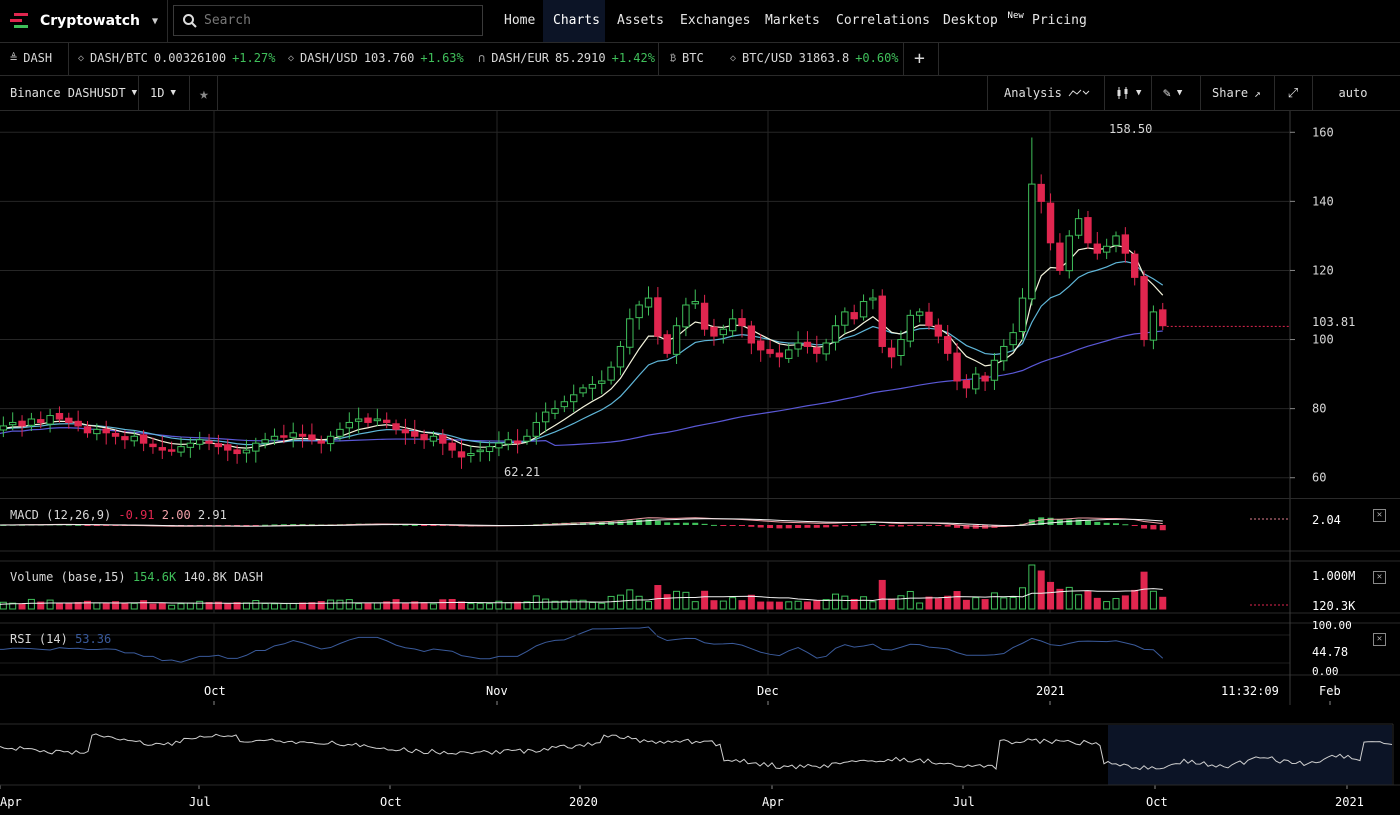 The image size is (1400, 815). What do you see at coordinates (964, 802) in the screenshot?
I see `overview-label-jul-2: Jul` at bounding box center [964, 802].